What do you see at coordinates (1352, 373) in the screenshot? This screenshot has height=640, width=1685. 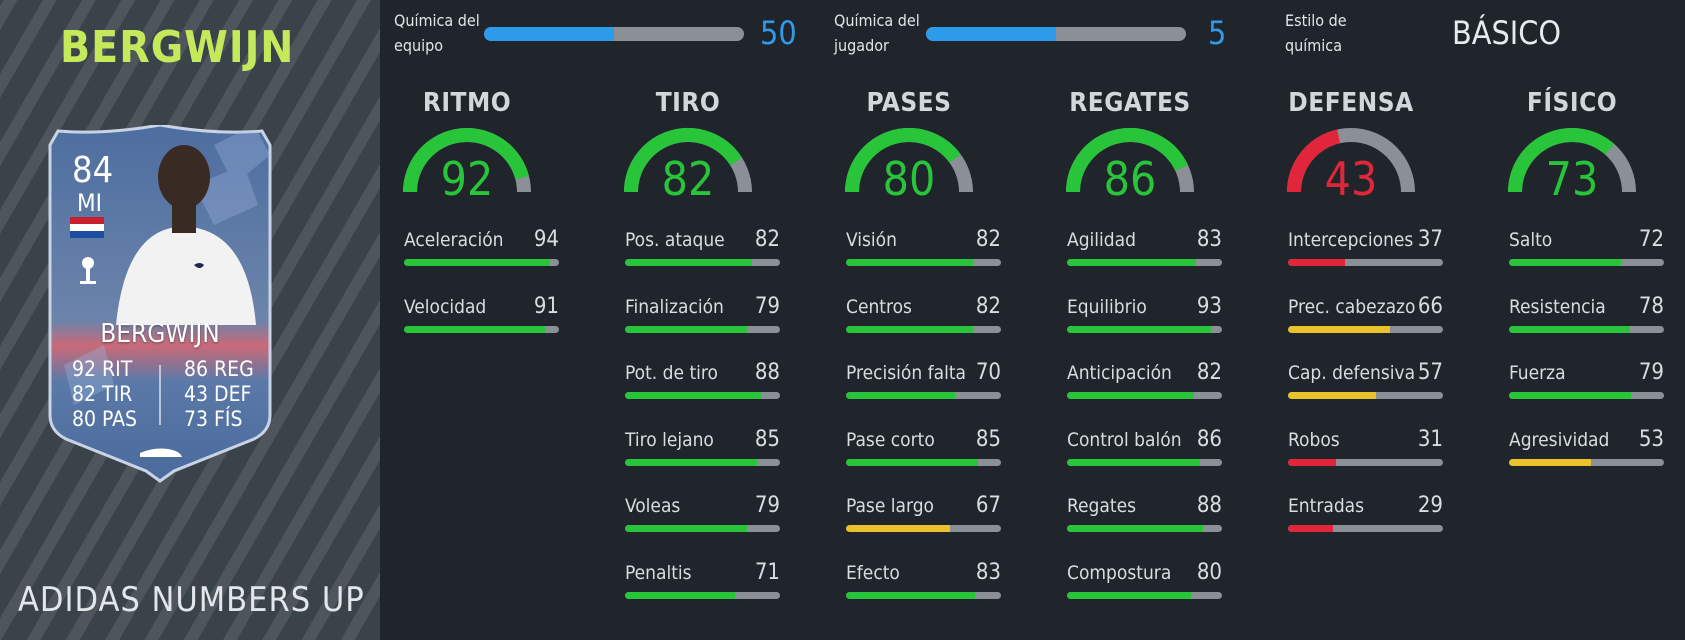 I see `stat-name: Cap. defensiva` at bounding box center [1352, 373].